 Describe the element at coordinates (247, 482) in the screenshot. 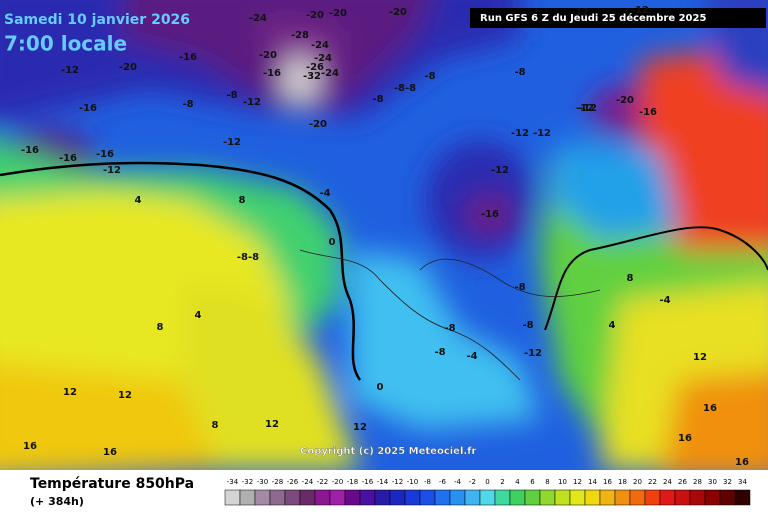

I see `legend-label: -32` at that location.